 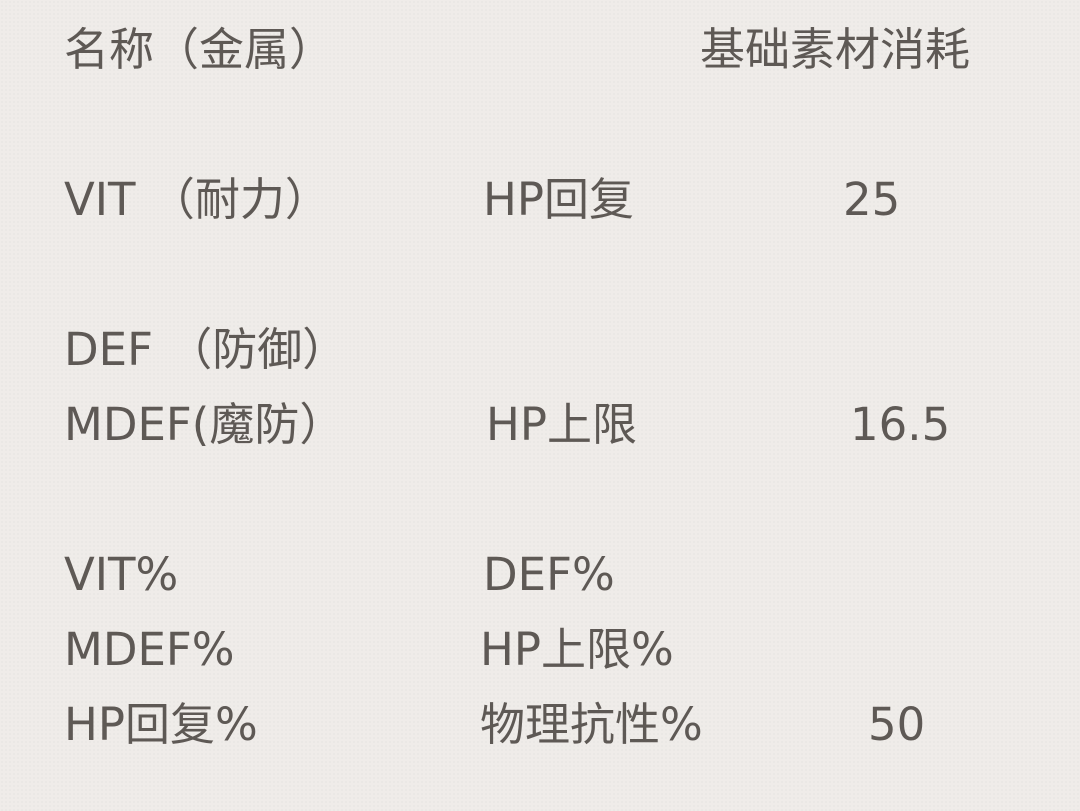 What do you see at coordinates (149, 649) in the screenshot?
I see `stat-label: MDEF%` at bounding box center [149, 649].